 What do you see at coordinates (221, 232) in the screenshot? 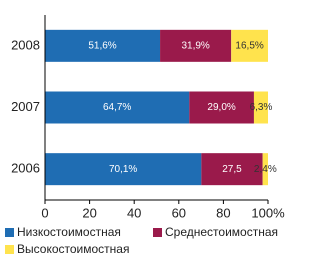
I see `legend-label: Среднестоимостная` at bounding box center [221, 232].